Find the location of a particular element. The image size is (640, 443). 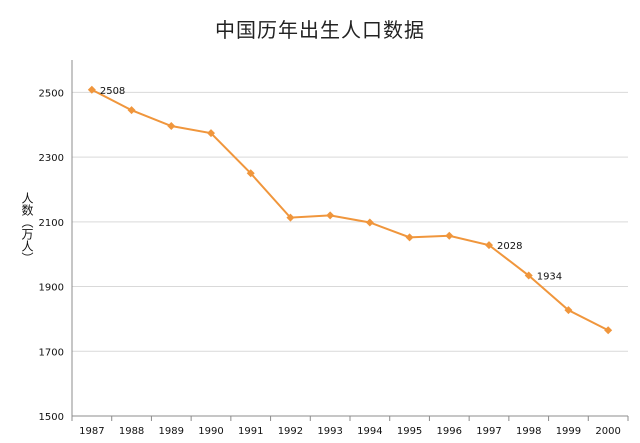

y-tick-label: 1700 is located at coordinates (51, 352).